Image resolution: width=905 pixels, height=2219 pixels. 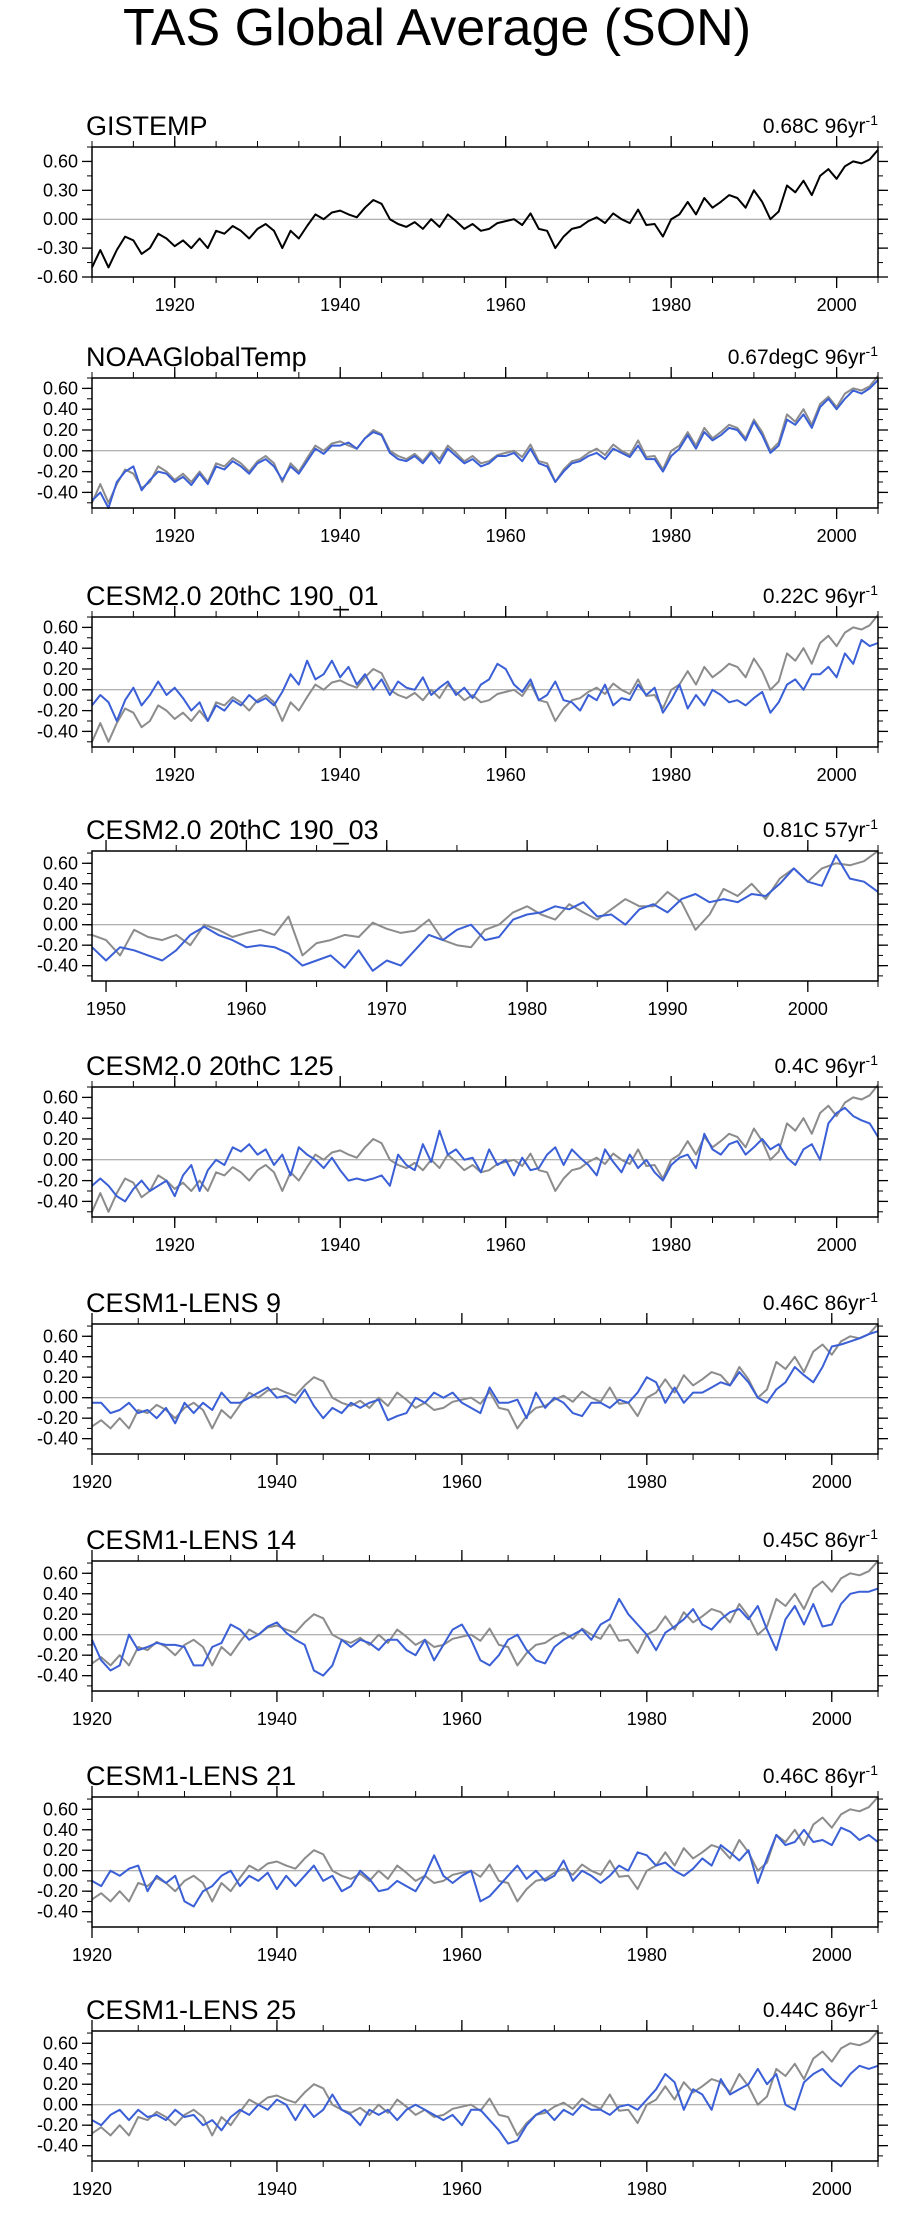 I want to click on trend-label: 0.44C 86yr-1, so click(x=820, y=2009).